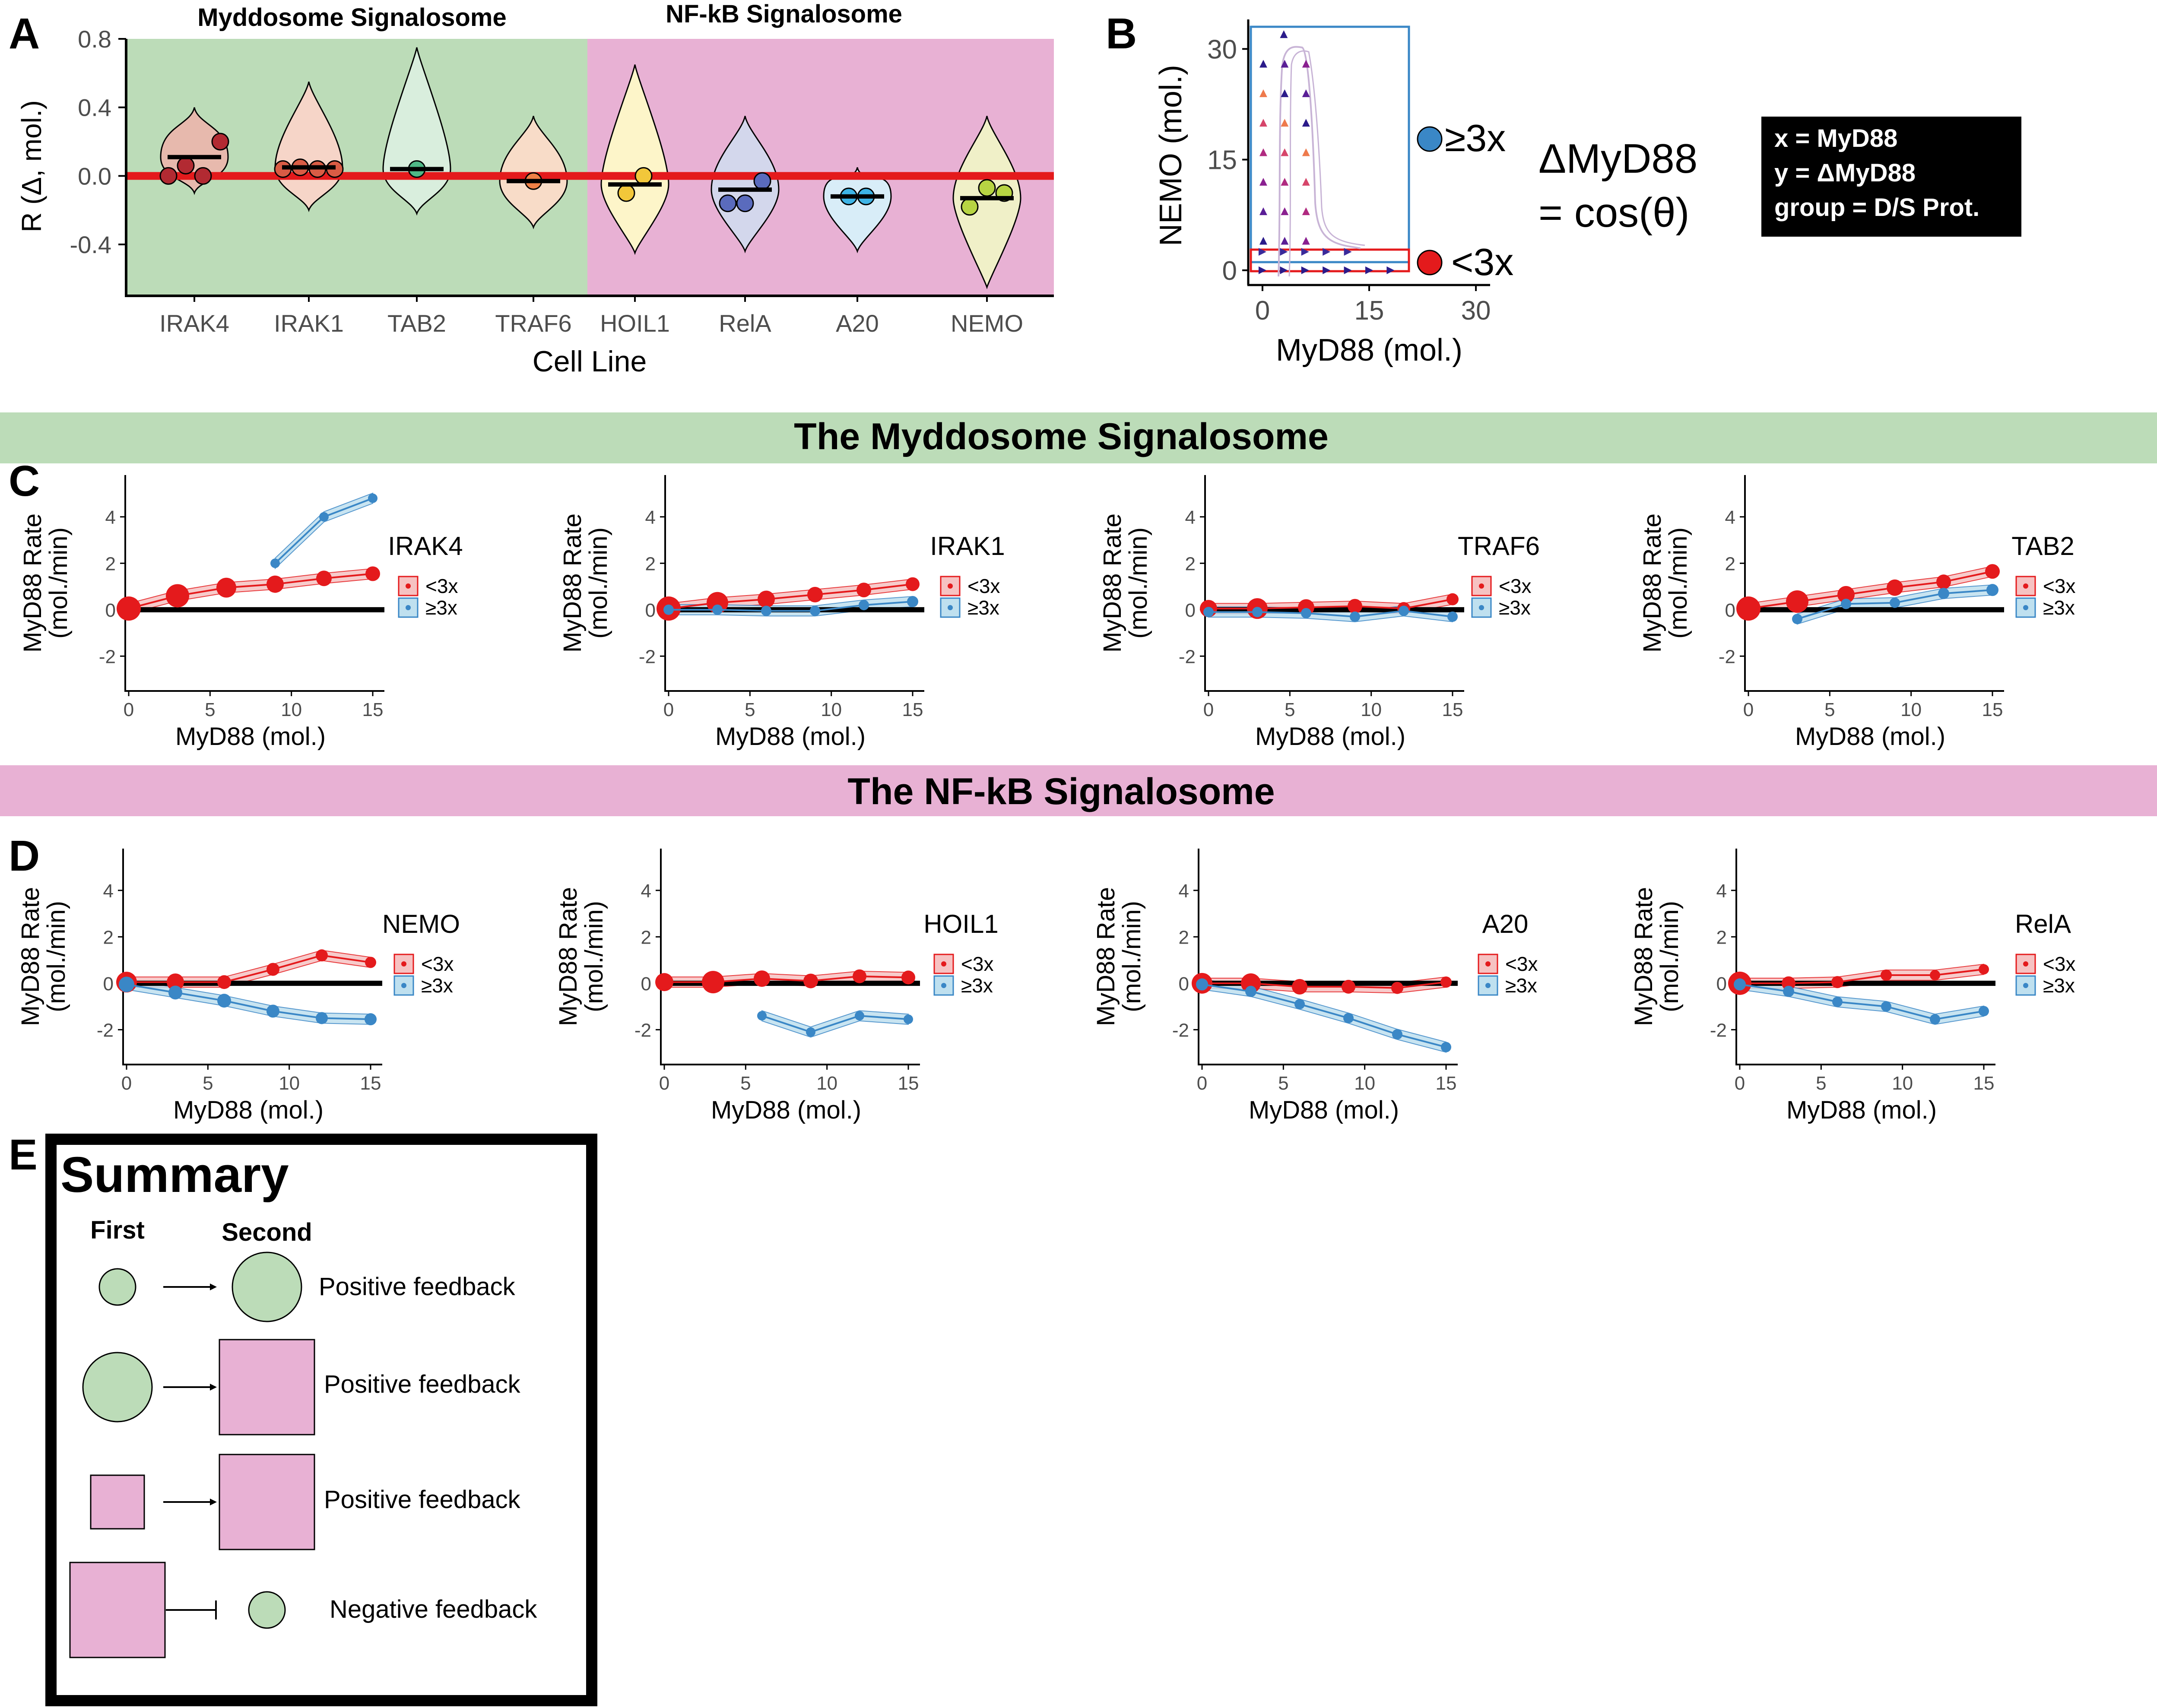 This screenshot has width=2157, height=1708. What do you see at coordinates (433, 1609) in the screenshot?
I see `summary-row-label: Negative feedback` at bounding box center [433, 1609].